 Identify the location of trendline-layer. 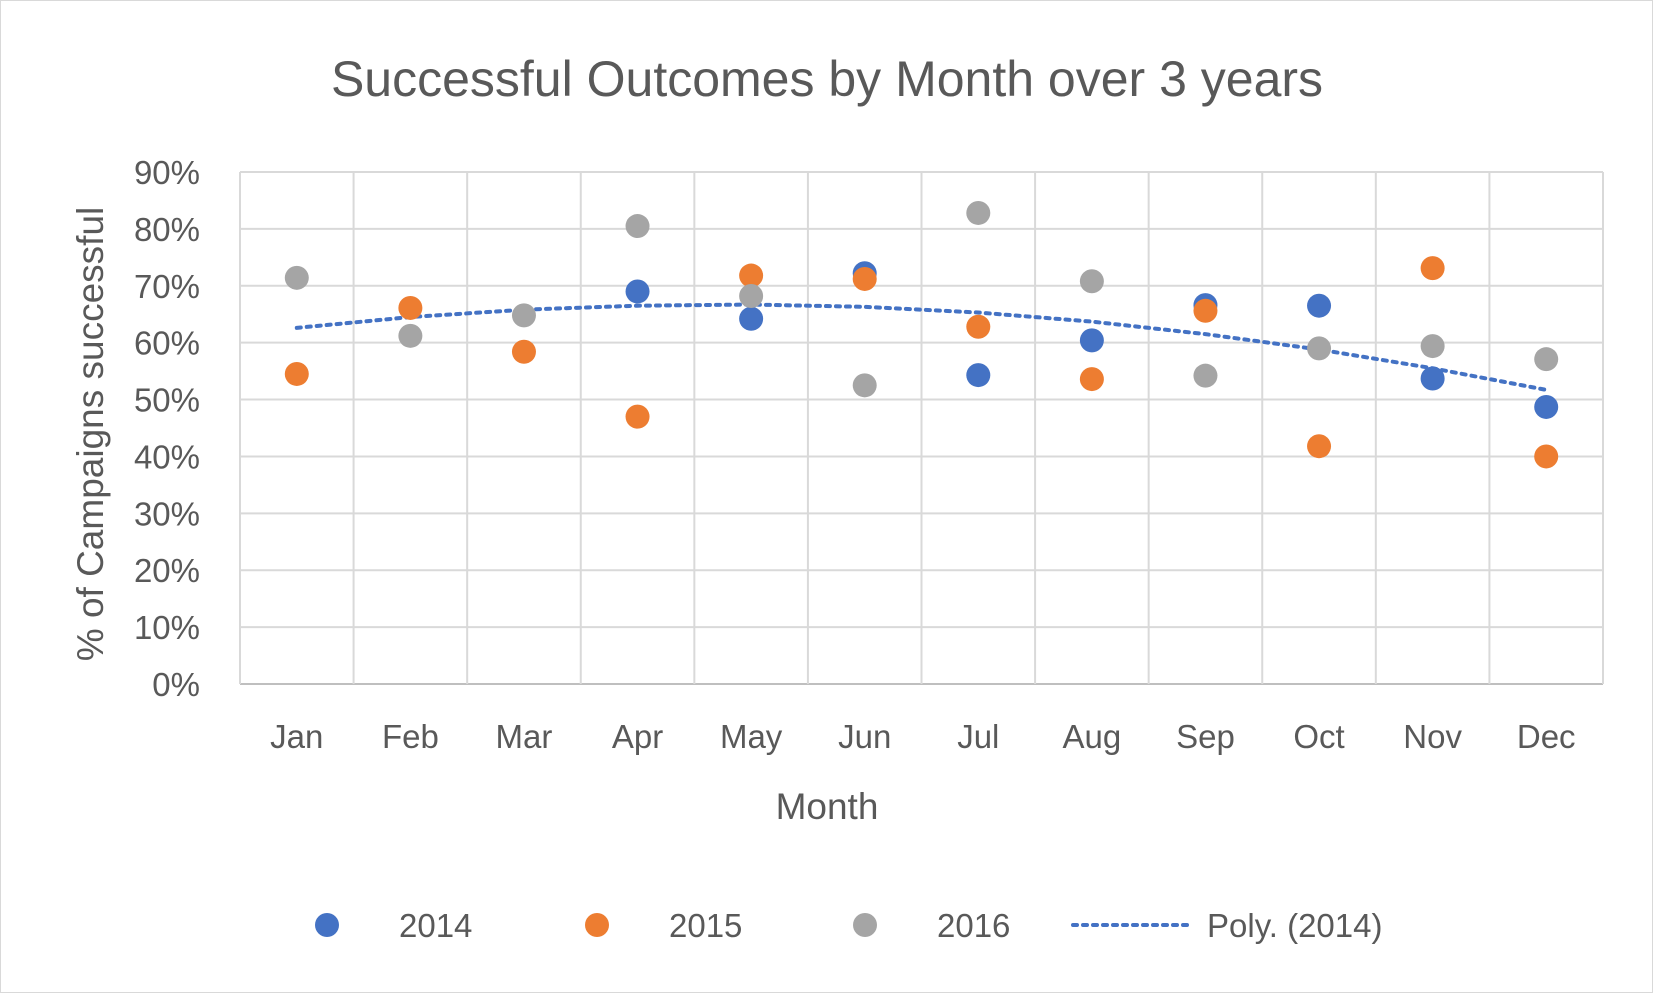
(921, 347).